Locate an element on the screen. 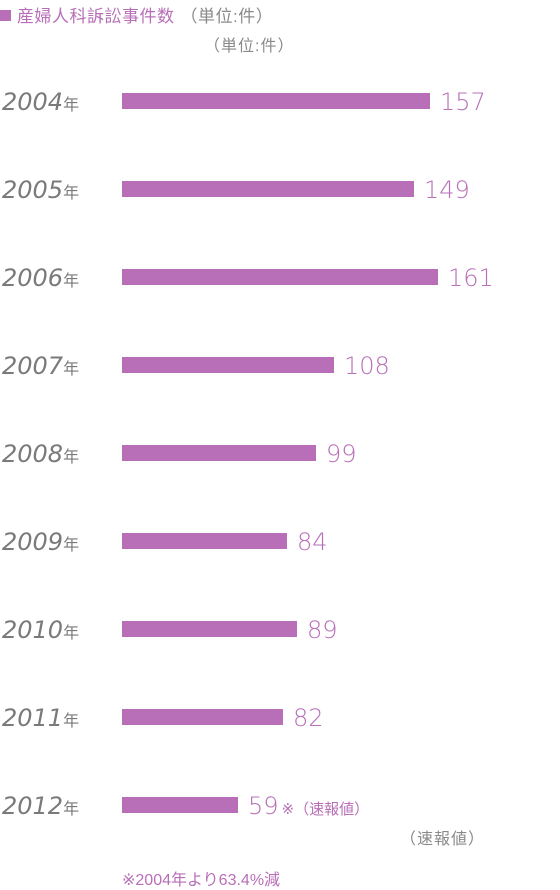 This screenshot has width=560, height=890. value-label: 161 is located at coordinates (471, 278).